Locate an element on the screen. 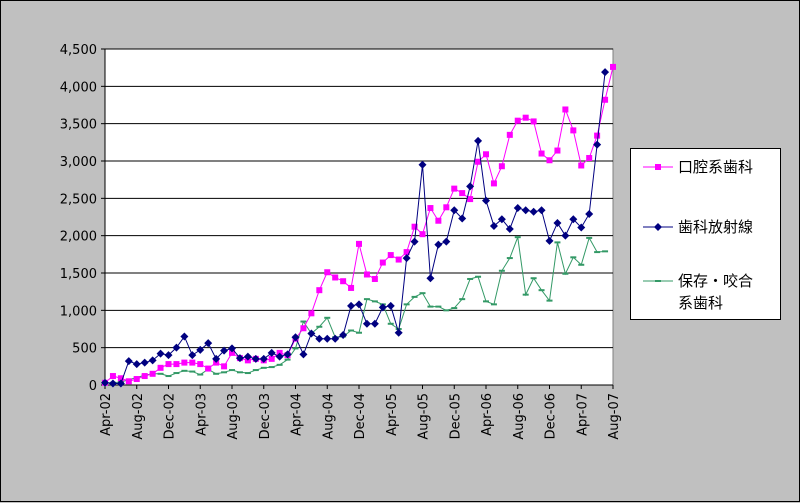 The height and width of the screenshot is (503, 800). legend-label-radiology: 歯科放射線 is located at coordinates (716, 227).